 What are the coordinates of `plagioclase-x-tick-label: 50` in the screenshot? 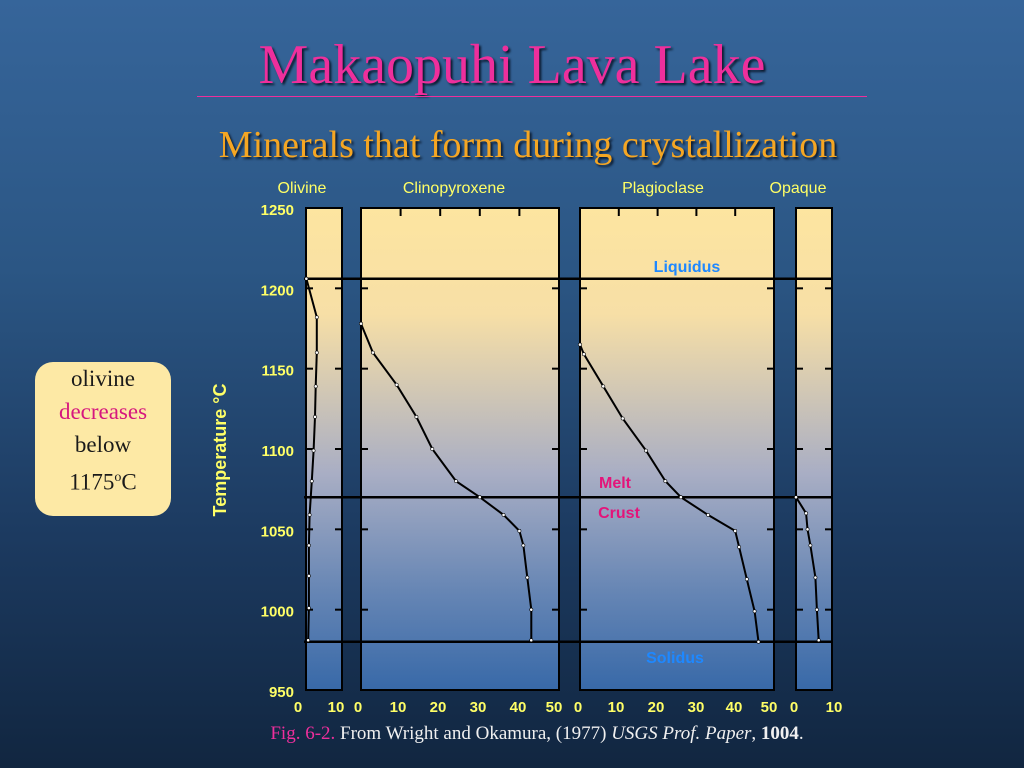 It's located at (769, 707).